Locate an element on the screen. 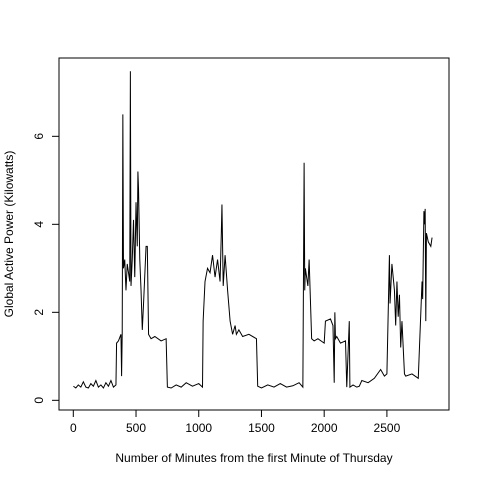  y-axis-label: Global Active Power (Kilowatts) is located at coordinates (9, 234).